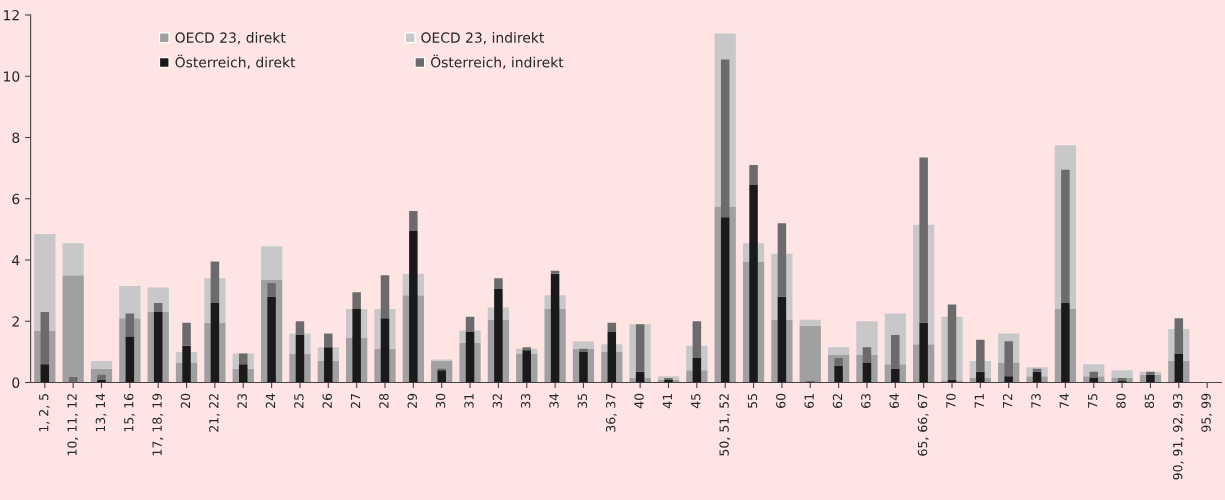 The height and width of the screenshot is (500, 1225). I want to click on x-tick-label: 90, 91, 92, 93, so click(1178, 436).